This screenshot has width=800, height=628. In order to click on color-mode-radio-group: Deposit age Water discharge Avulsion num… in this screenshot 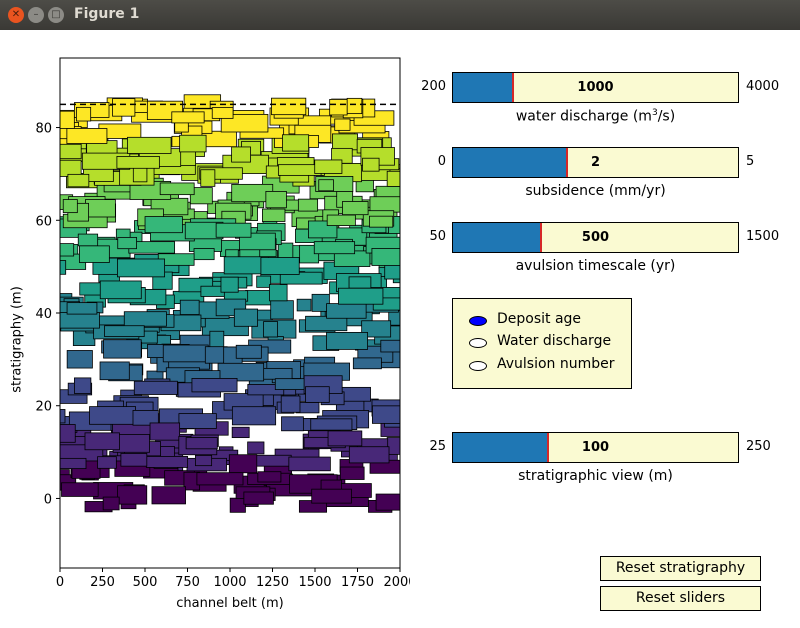, I will do `click(542, 343)`.